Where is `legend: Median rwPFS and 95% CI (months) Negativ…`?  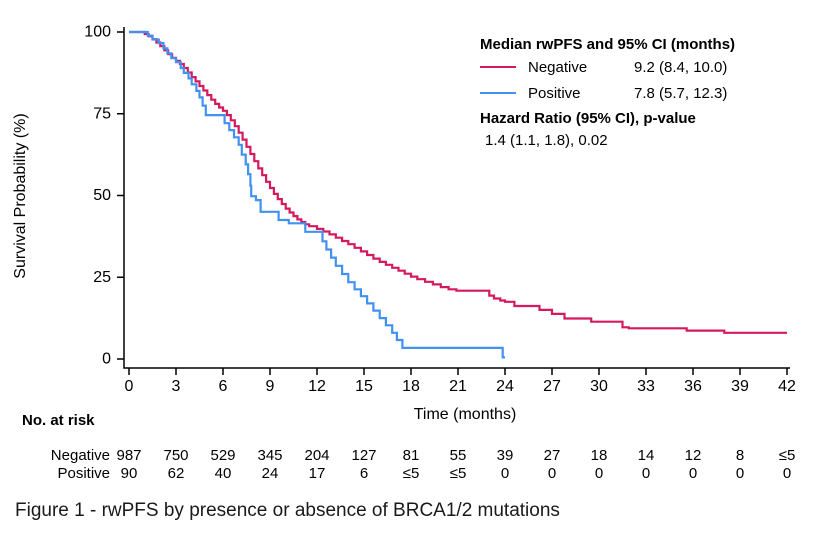 legend: Median rwPFS and 95% CI (months) Negativ… is located at coordinates (645, 93).